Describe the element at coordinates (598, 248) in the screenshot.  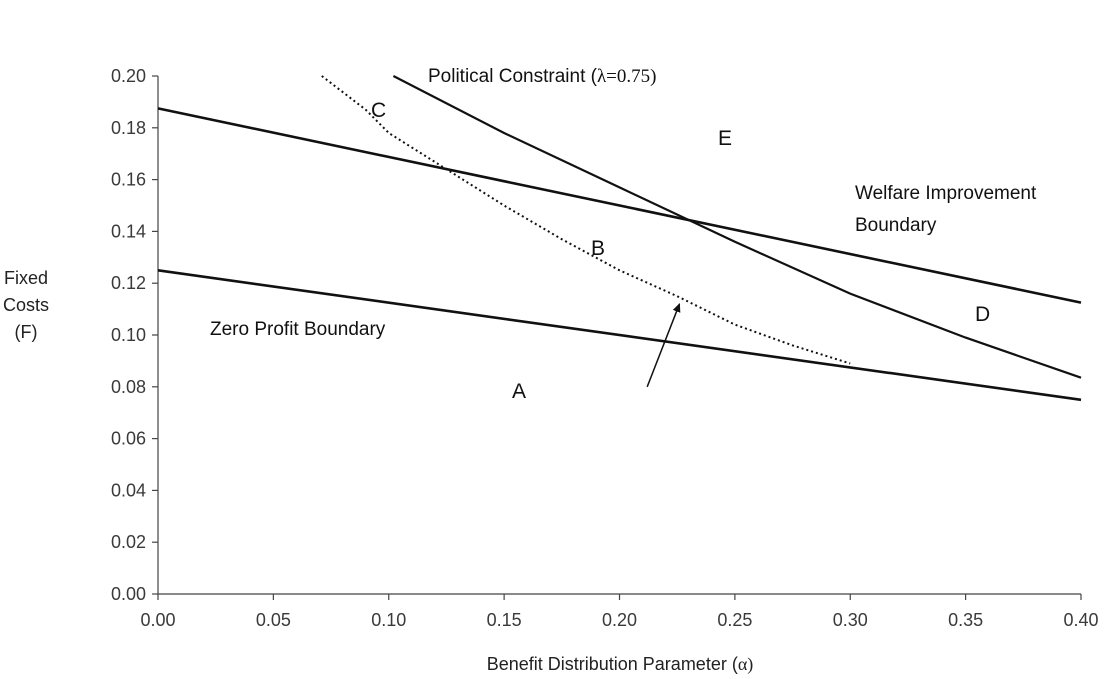
I see `region-b: B` at that location.